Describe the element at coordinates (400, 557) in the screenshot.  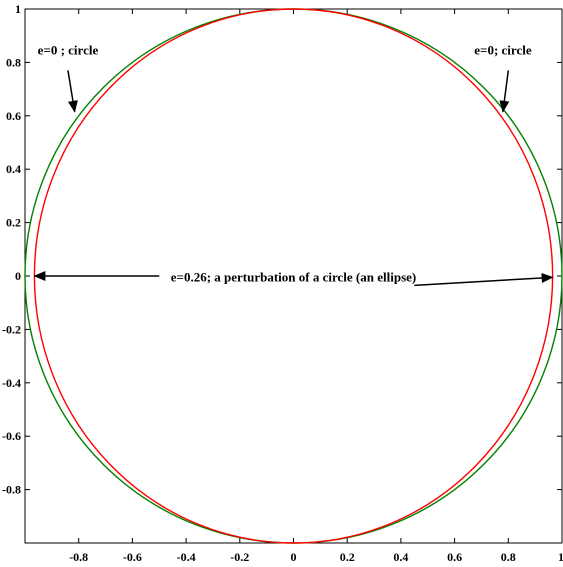
I see `x-tick-label: 0.4` at that location.